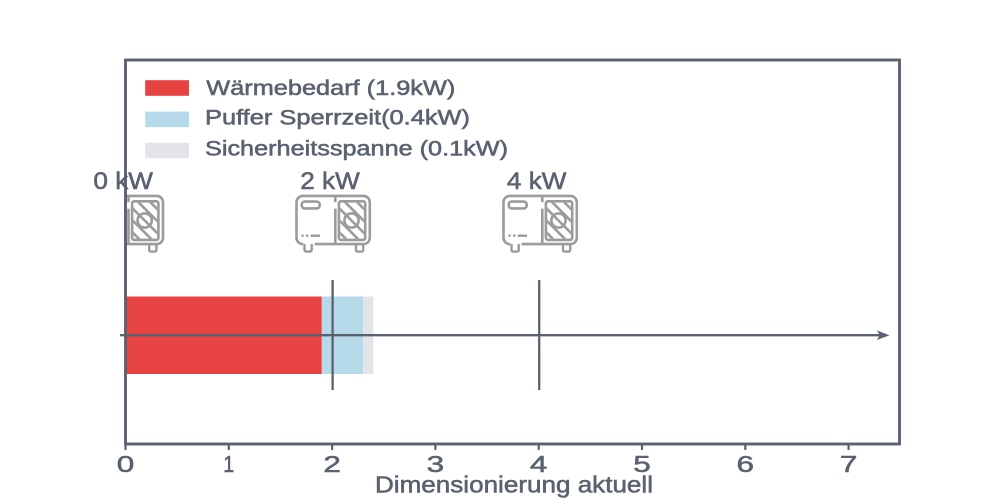 The height and width of the screenshot is (500, 1000). Describe the element at coordinates (537, 181) in the screenshot. I see `svg-text: 4 kW` at that location.